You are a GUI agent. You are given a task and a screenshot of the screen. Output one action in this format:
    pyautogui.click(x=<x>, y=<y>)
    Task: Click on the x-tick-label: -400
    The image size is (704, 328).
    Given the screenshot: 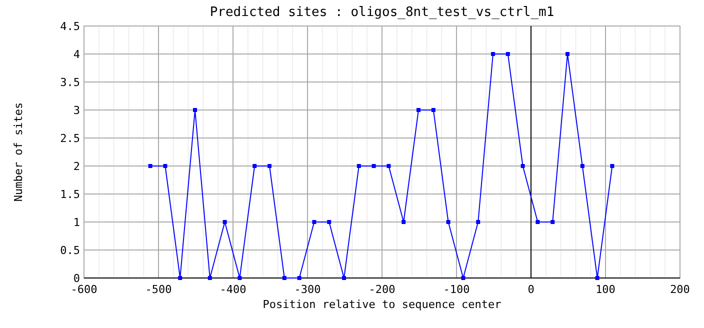 What is the action you would take?
    pyautogui.click(x=233, y=289)
    